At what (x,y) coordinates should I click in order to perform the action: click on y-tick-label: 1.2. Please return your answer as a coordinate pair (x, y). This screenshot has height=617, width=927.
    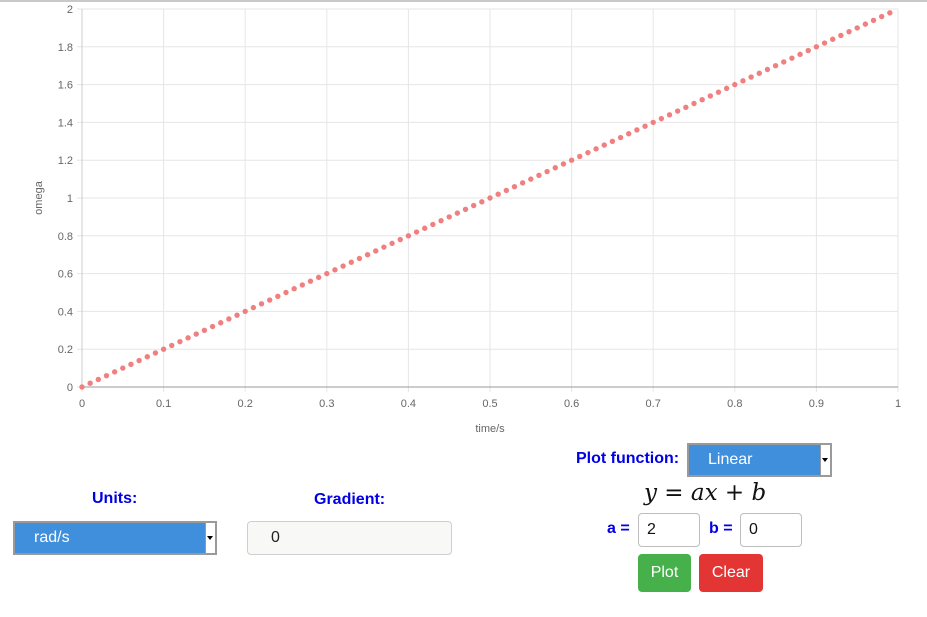
    Looking at the image, I should click on (65, 161).